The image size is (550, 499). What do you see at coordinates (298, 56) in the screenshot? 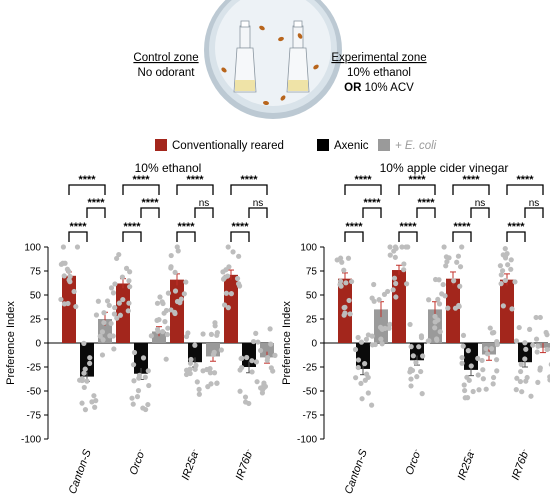
I see `trap-vial-right-icon` at bounding box center [298, 56].